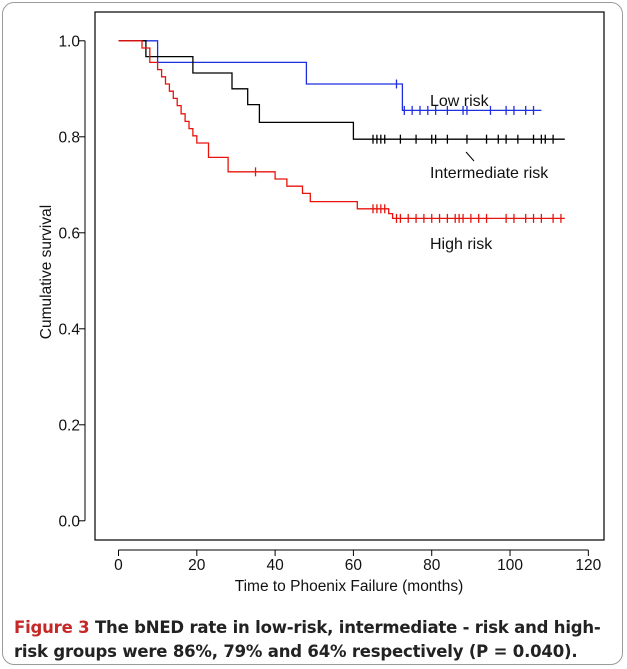 The image size is (627, 669). I want to click on y-tick-label: 0.6, so click(69, 233).